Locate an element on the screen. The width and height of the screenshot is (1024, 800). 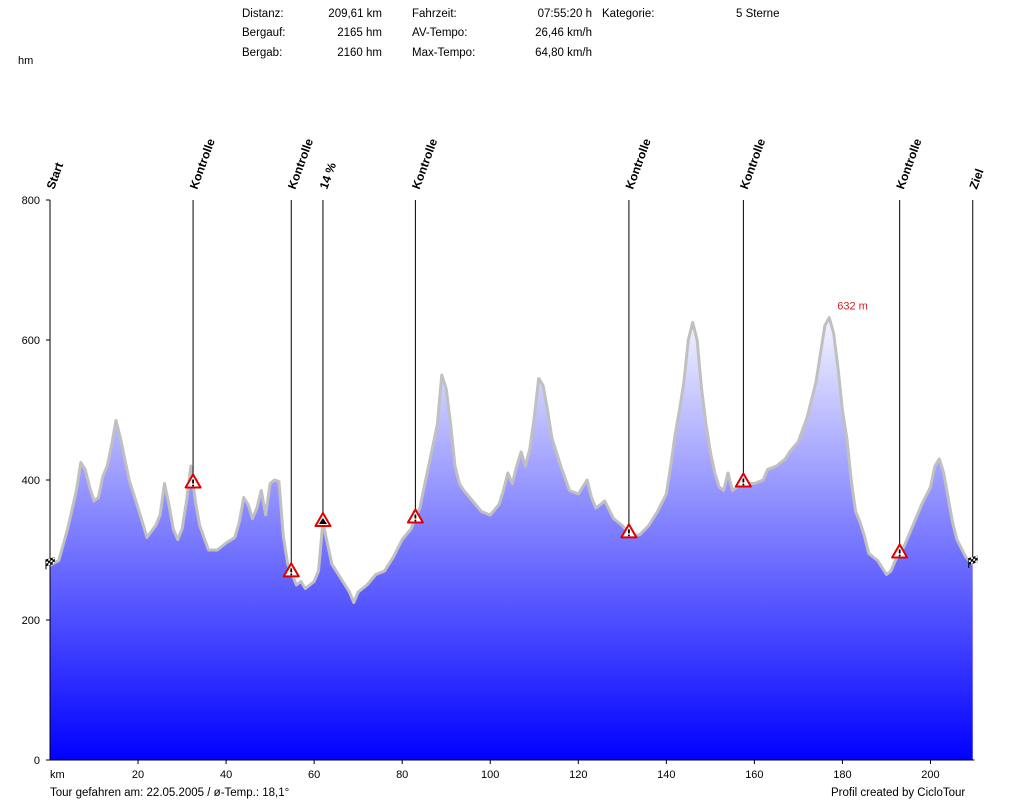
maxtempo-label: Max-Tempo: is located at coordinates (444, 53).